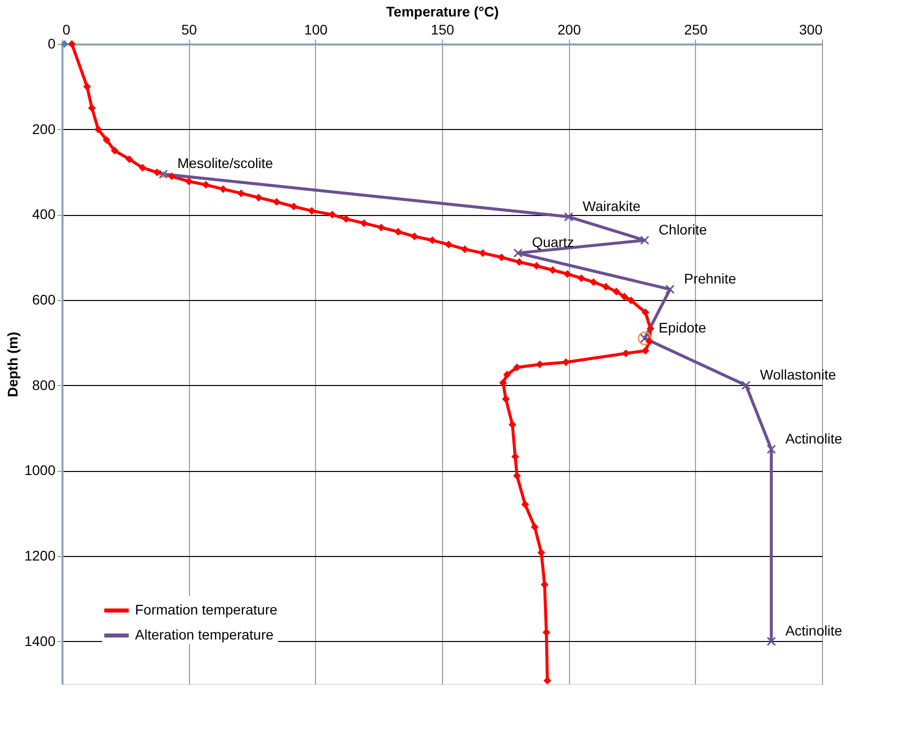 The width and height of the screenshot is (901, 731). I want to click on y-tick-label: 1000, so click(40, 470).